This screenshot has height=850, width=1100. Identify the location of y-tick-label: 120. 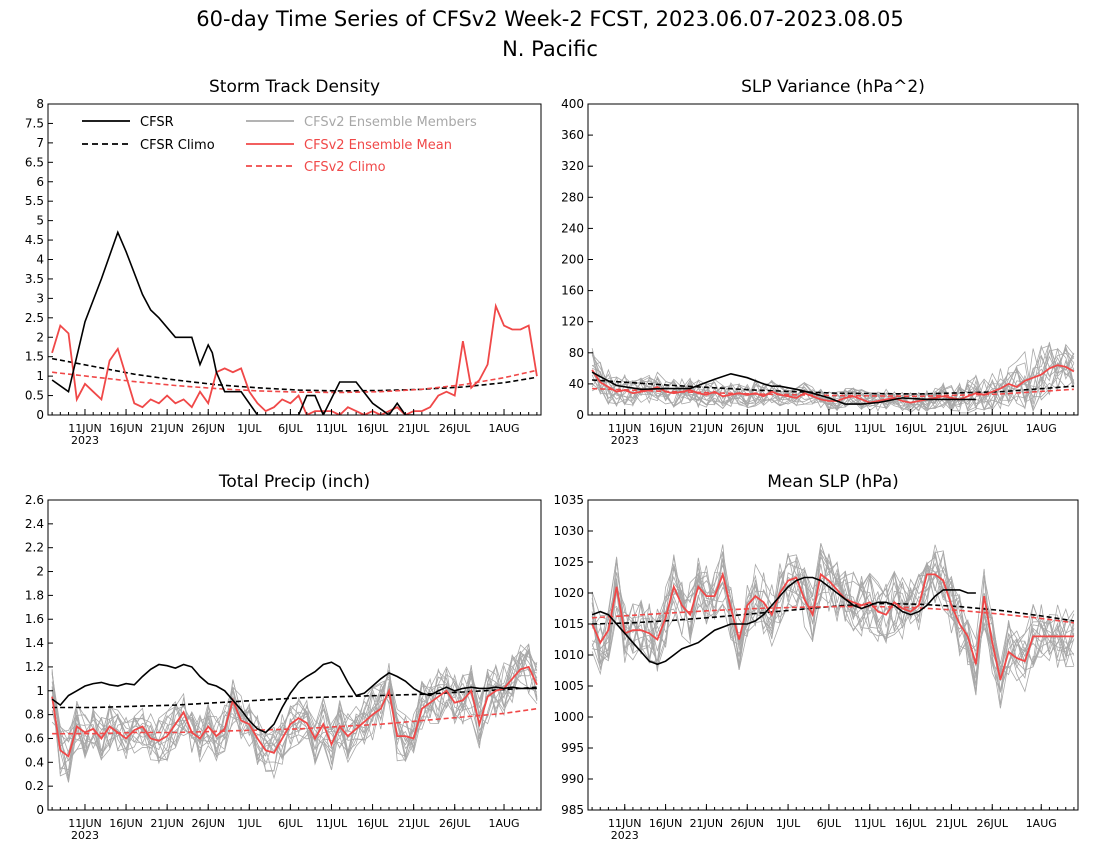
(572, 322).